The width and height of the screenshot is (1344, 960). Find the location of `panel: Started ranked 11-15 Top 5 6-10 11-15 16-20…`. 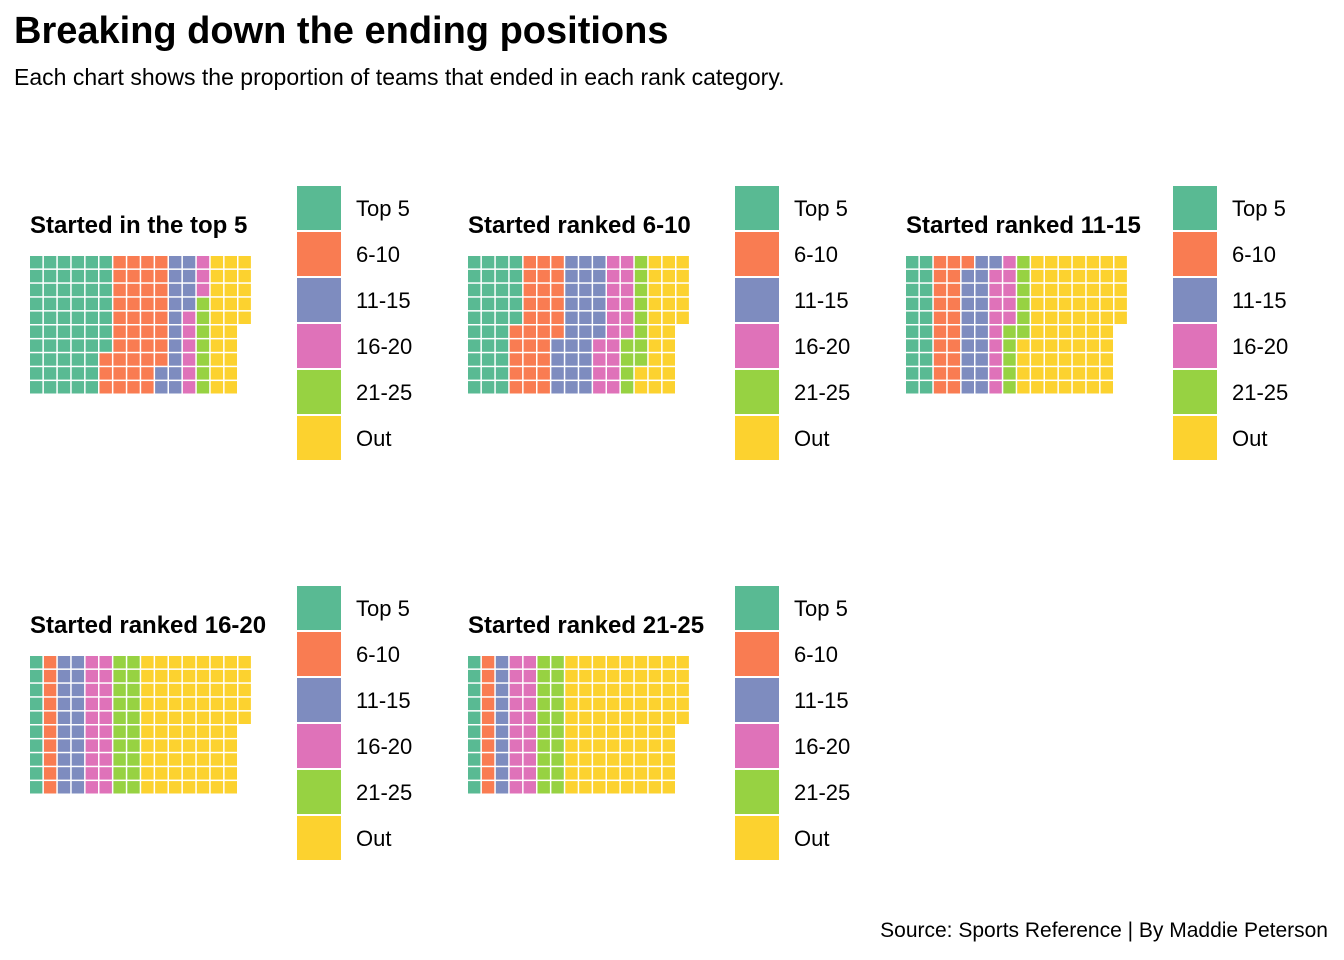

panel: Started ranked 11-15 Top 5 6-10 11-15 16-20… is located at coordinates (1096, 331).